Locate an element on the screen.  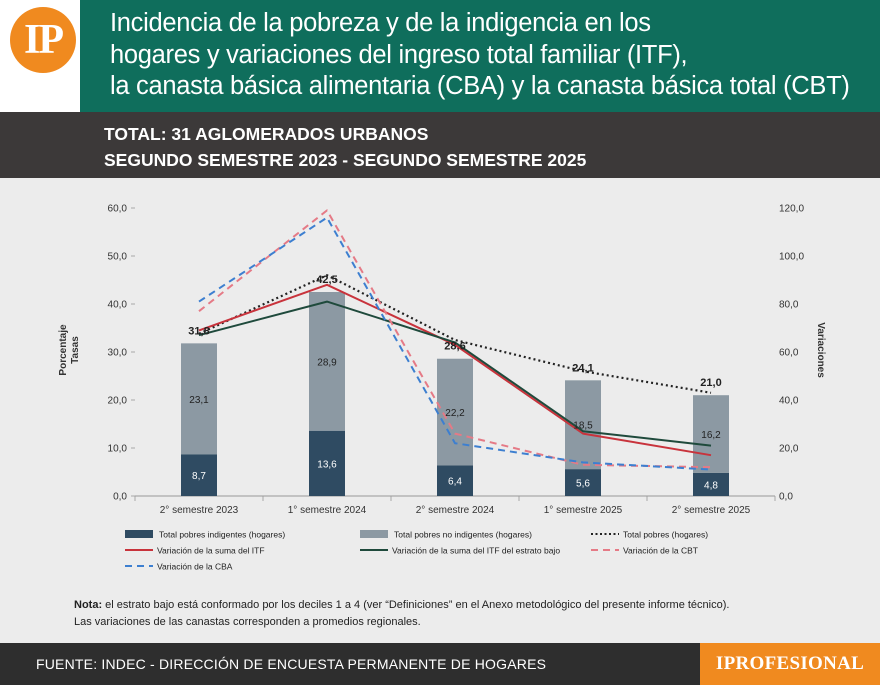
bar-indigentes-label: 8,7 is located at coordinates (199, 476).